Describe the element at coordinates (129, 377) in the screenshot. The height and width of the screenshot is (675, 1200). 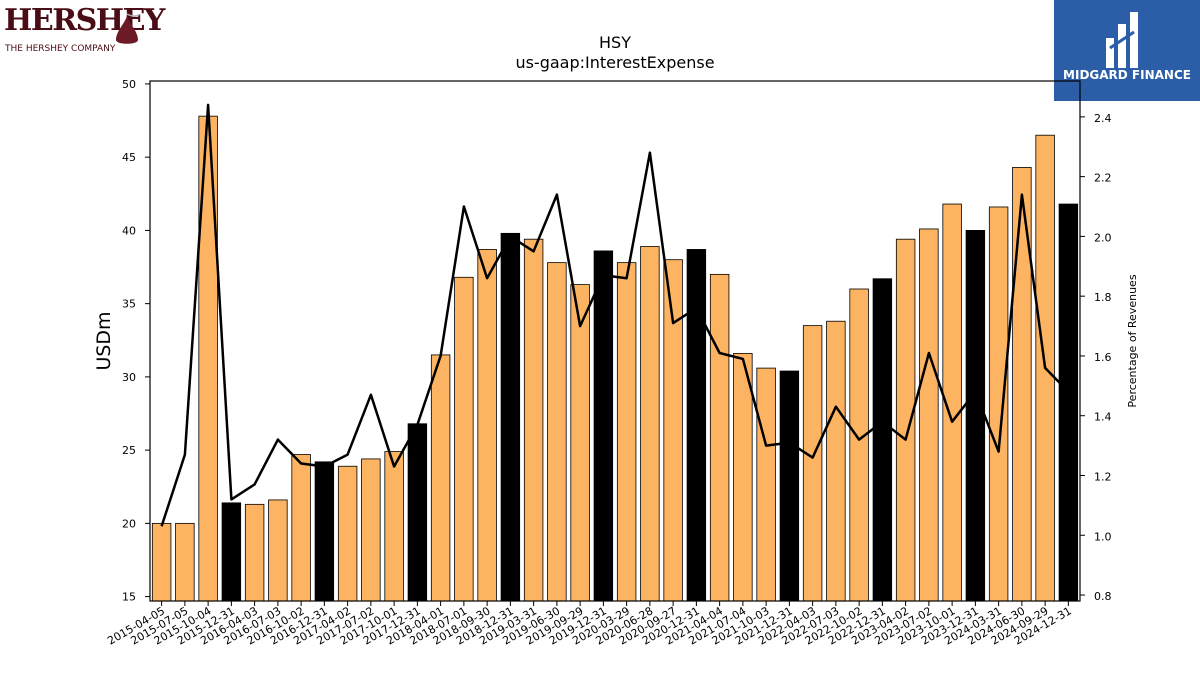
I see `y-tick-label: 30` at that location.